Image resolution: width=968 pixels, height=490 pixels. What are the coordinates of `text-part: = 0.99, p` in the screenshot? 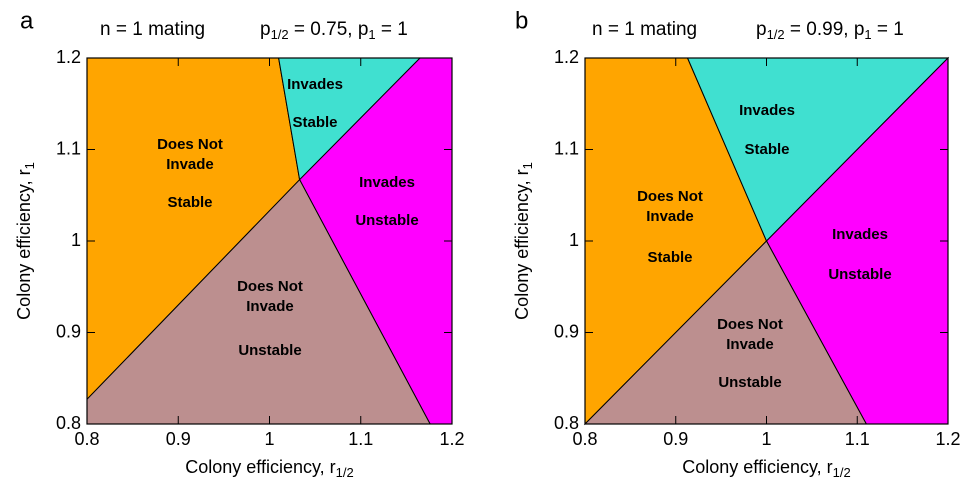 It's located at (825, 29).